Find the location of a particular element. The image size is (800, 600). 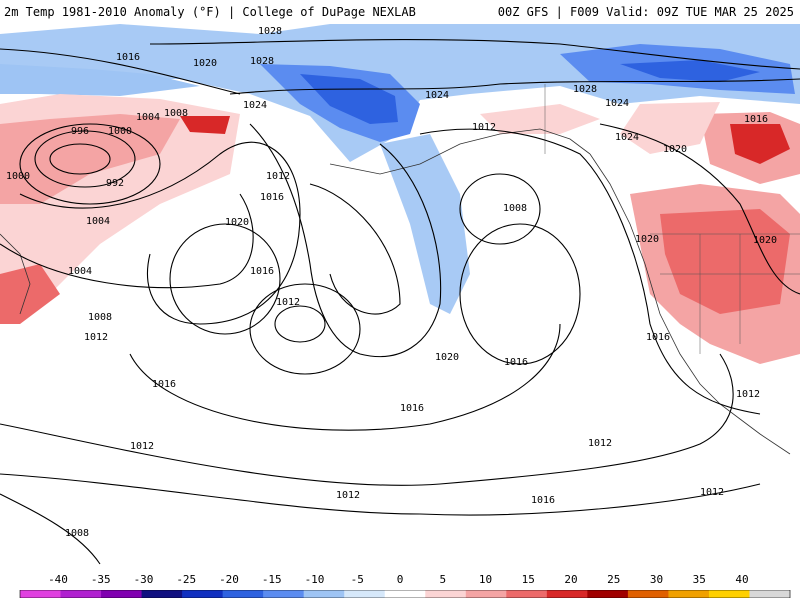

colorbar-legend: -40 -35 -30 -25 -20 -15 -10 -5 0 5 10 15 20 25 30 35 40 is located at coordinates (400, 586).